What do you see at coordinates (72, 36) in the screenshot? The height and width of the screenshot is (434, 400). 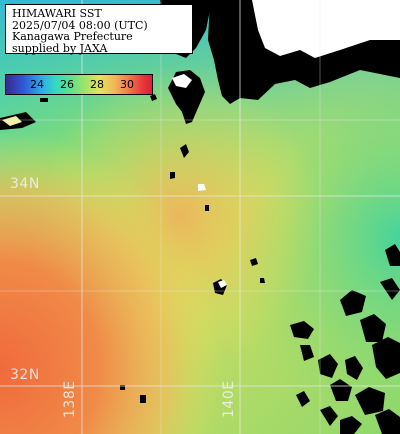 I see `region-text: Kanagawa Prefecture` at bounding box center [72, 36].